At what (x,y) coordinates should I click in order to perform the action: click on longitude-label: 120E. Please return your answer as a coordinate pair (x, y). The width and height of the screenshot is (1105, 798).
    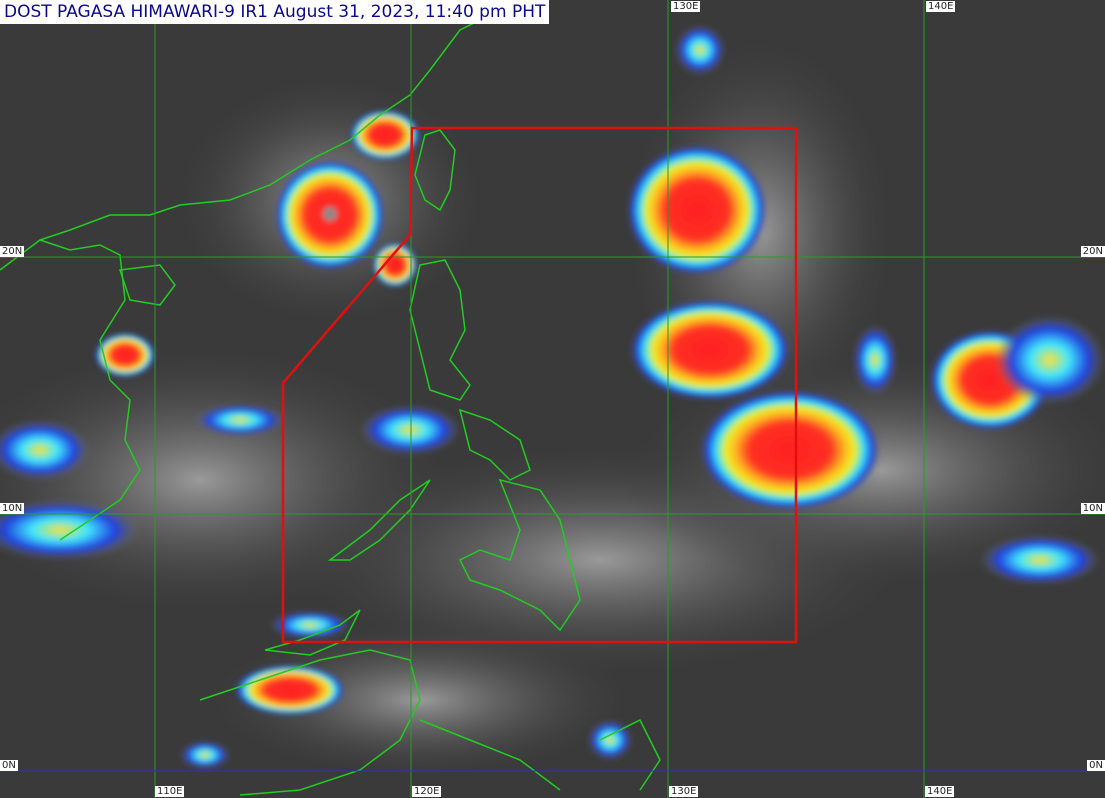
    Looking at the image, I should click on (427, 791).